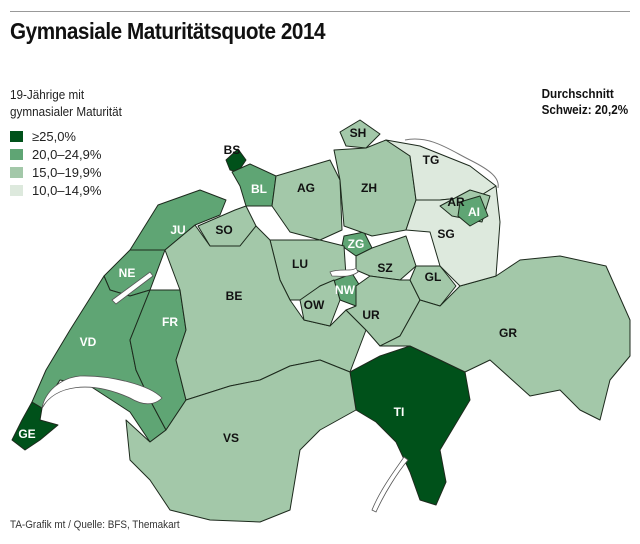 Image resolution: width=640 pixels, height=544 pixels. Describe the element at coordinates (314, 305) in the screenshot. I see `label-OW: OW` at that location.